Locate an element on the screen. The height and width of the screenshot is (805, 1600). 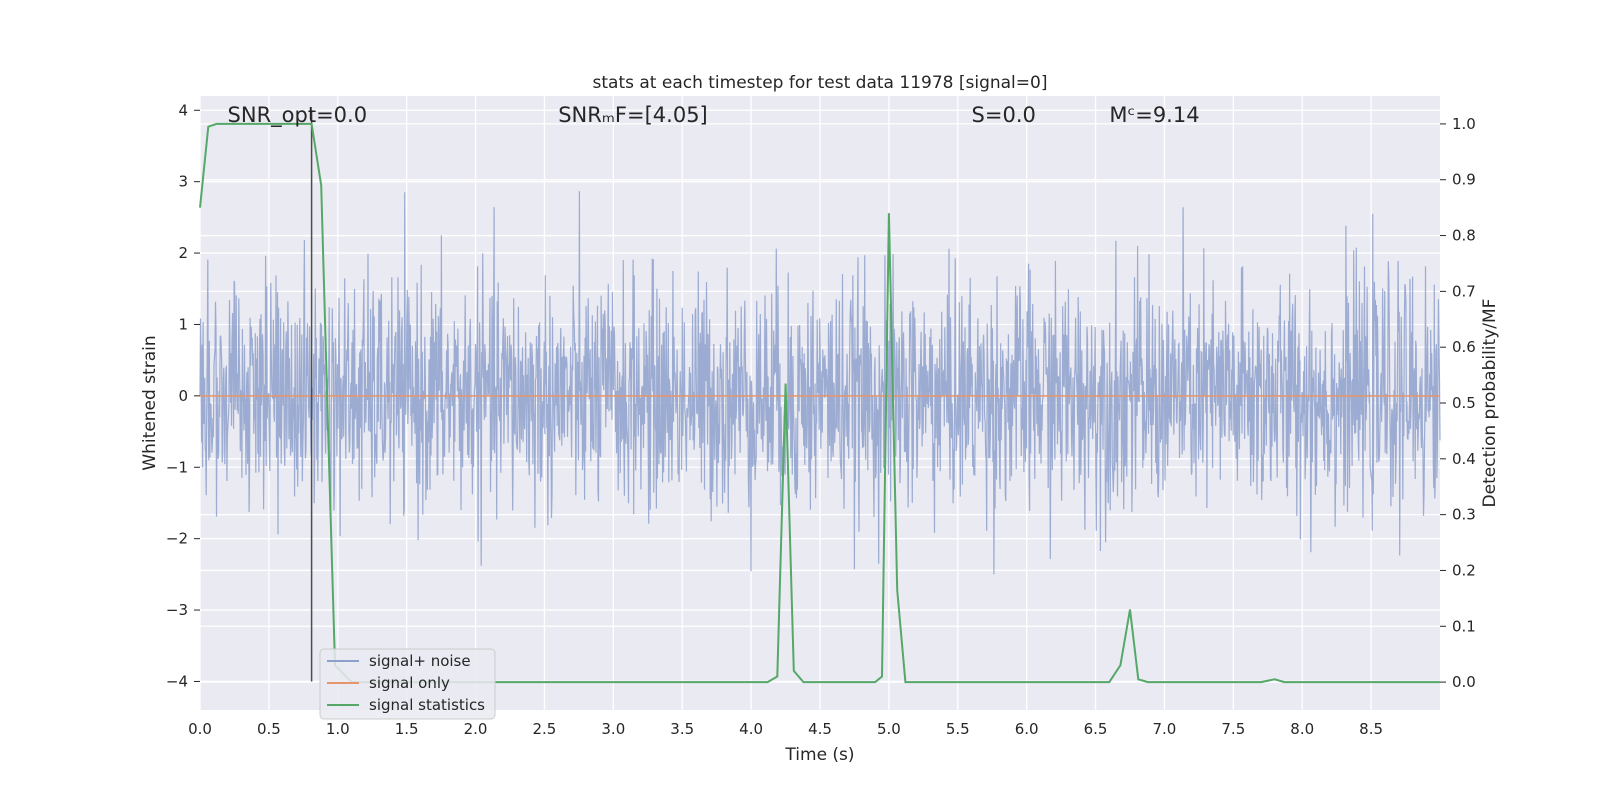
annotations: SNR_opt=0.0 SNRₘF=[4.05] S=0.0 Mᶜ=9.14 is located at coordinates (714, 115).